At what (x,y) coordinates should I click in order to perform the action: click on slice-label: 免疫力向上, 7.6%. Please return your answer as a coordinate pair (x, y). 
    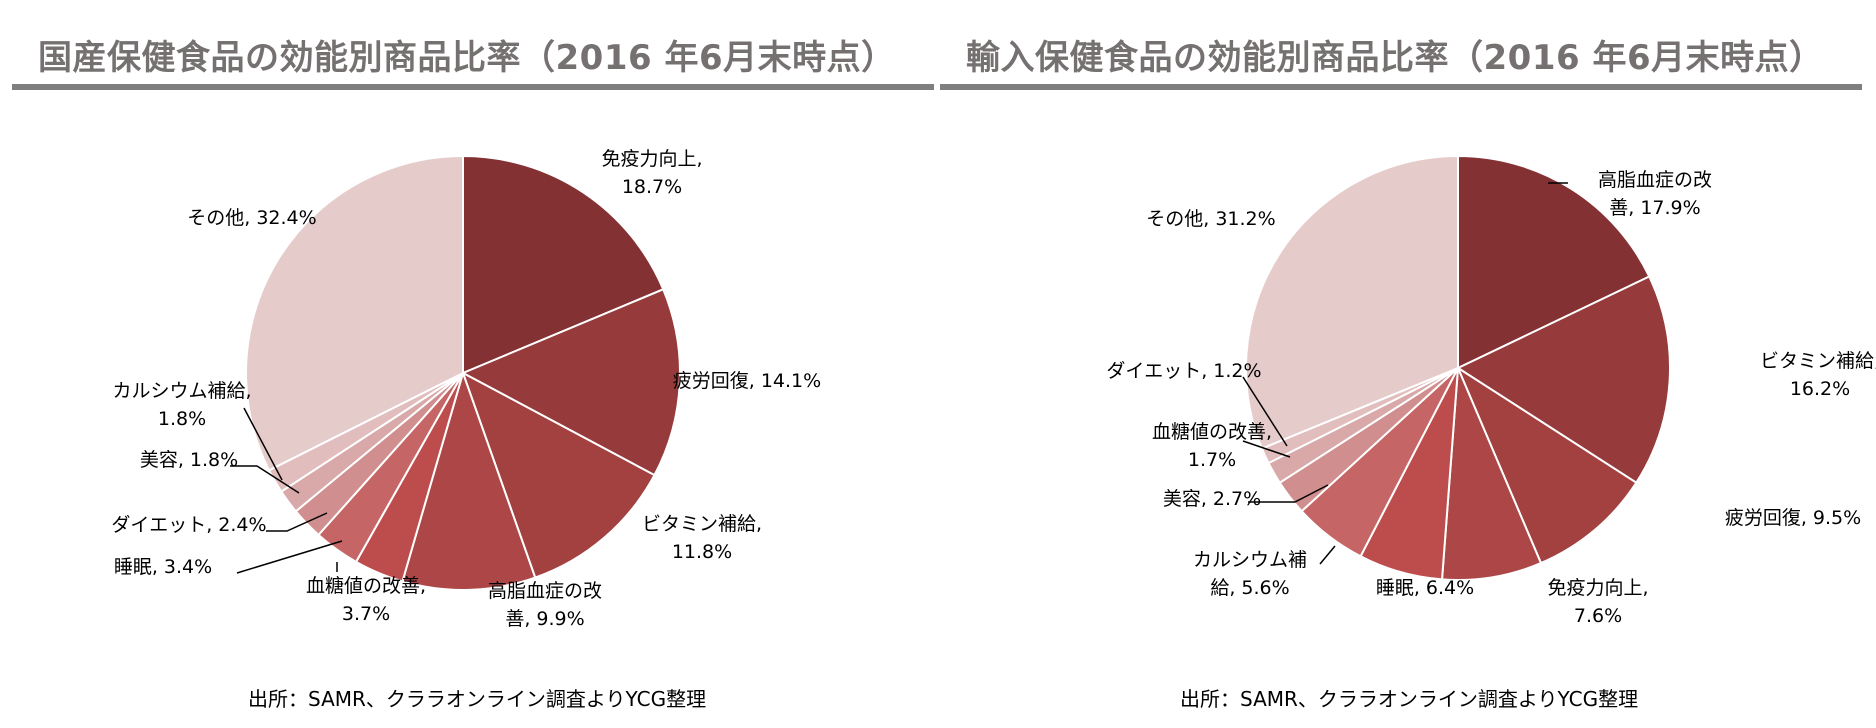
    Looking at the image, I should click on (1597, 602).